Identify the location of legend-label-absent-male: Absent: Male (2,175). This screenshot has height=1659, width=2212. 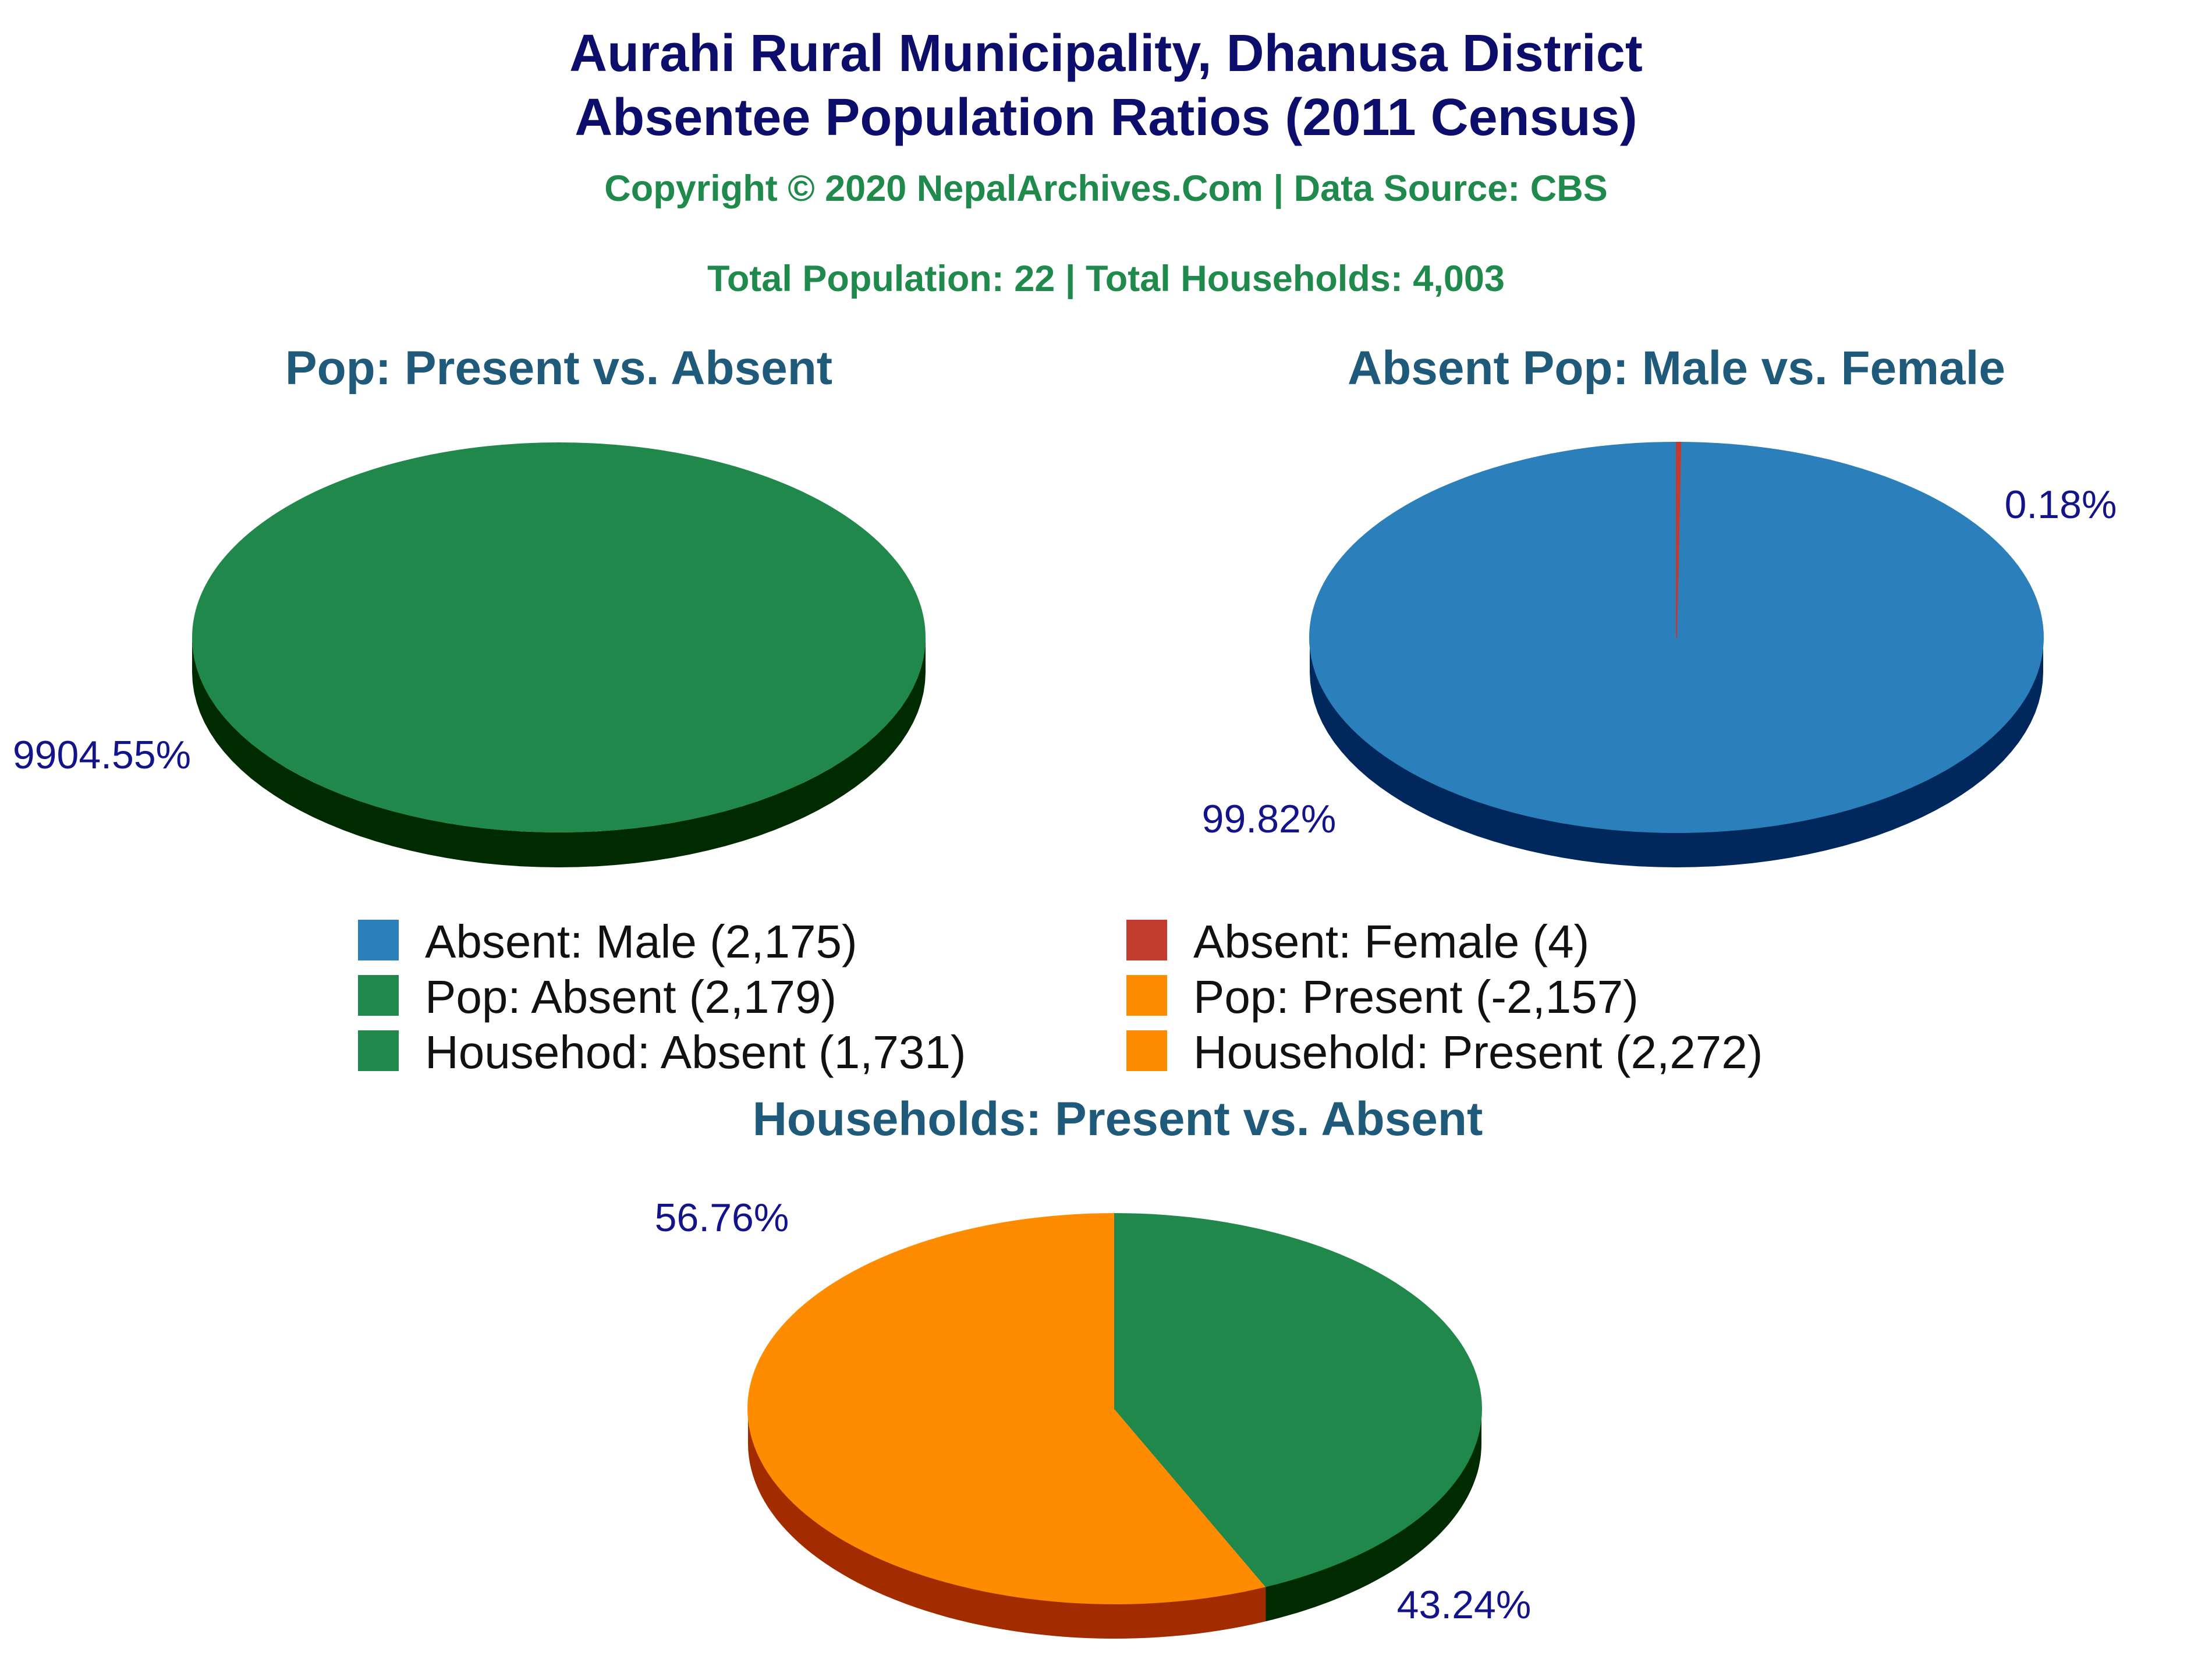
(641, 942).